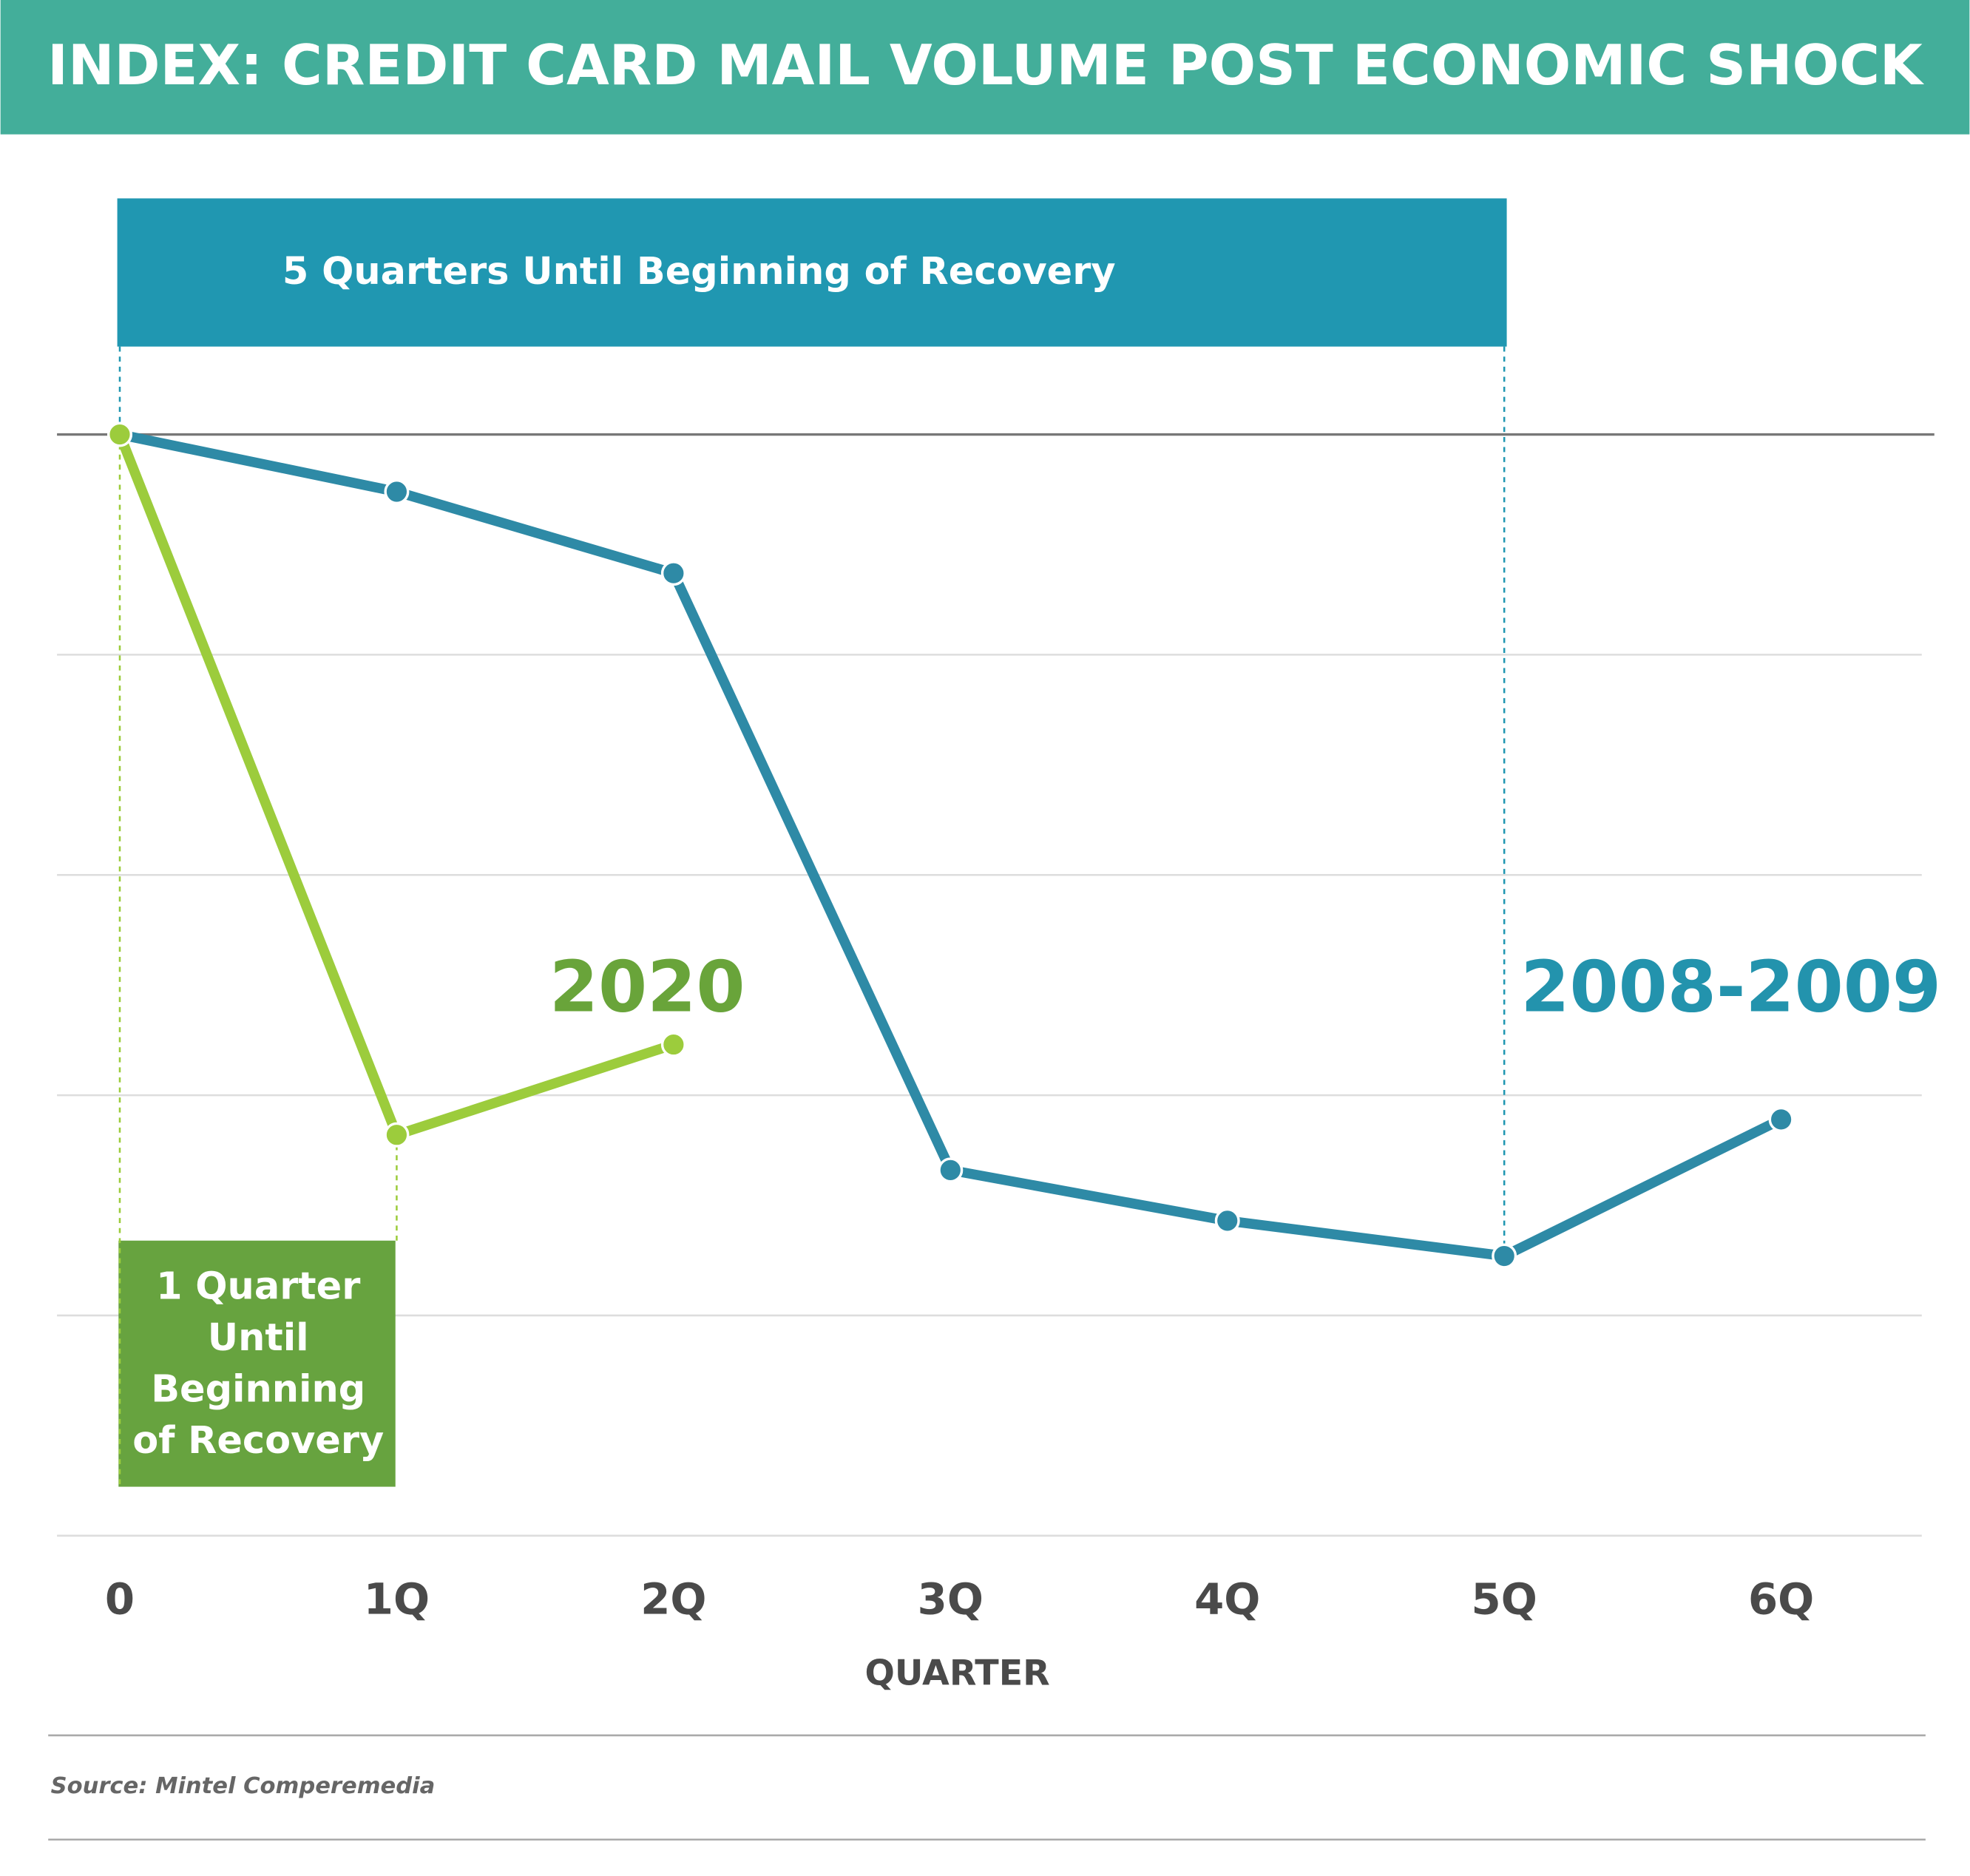  I want to click on annotation-text: of Recovery, so click(258, 1441).